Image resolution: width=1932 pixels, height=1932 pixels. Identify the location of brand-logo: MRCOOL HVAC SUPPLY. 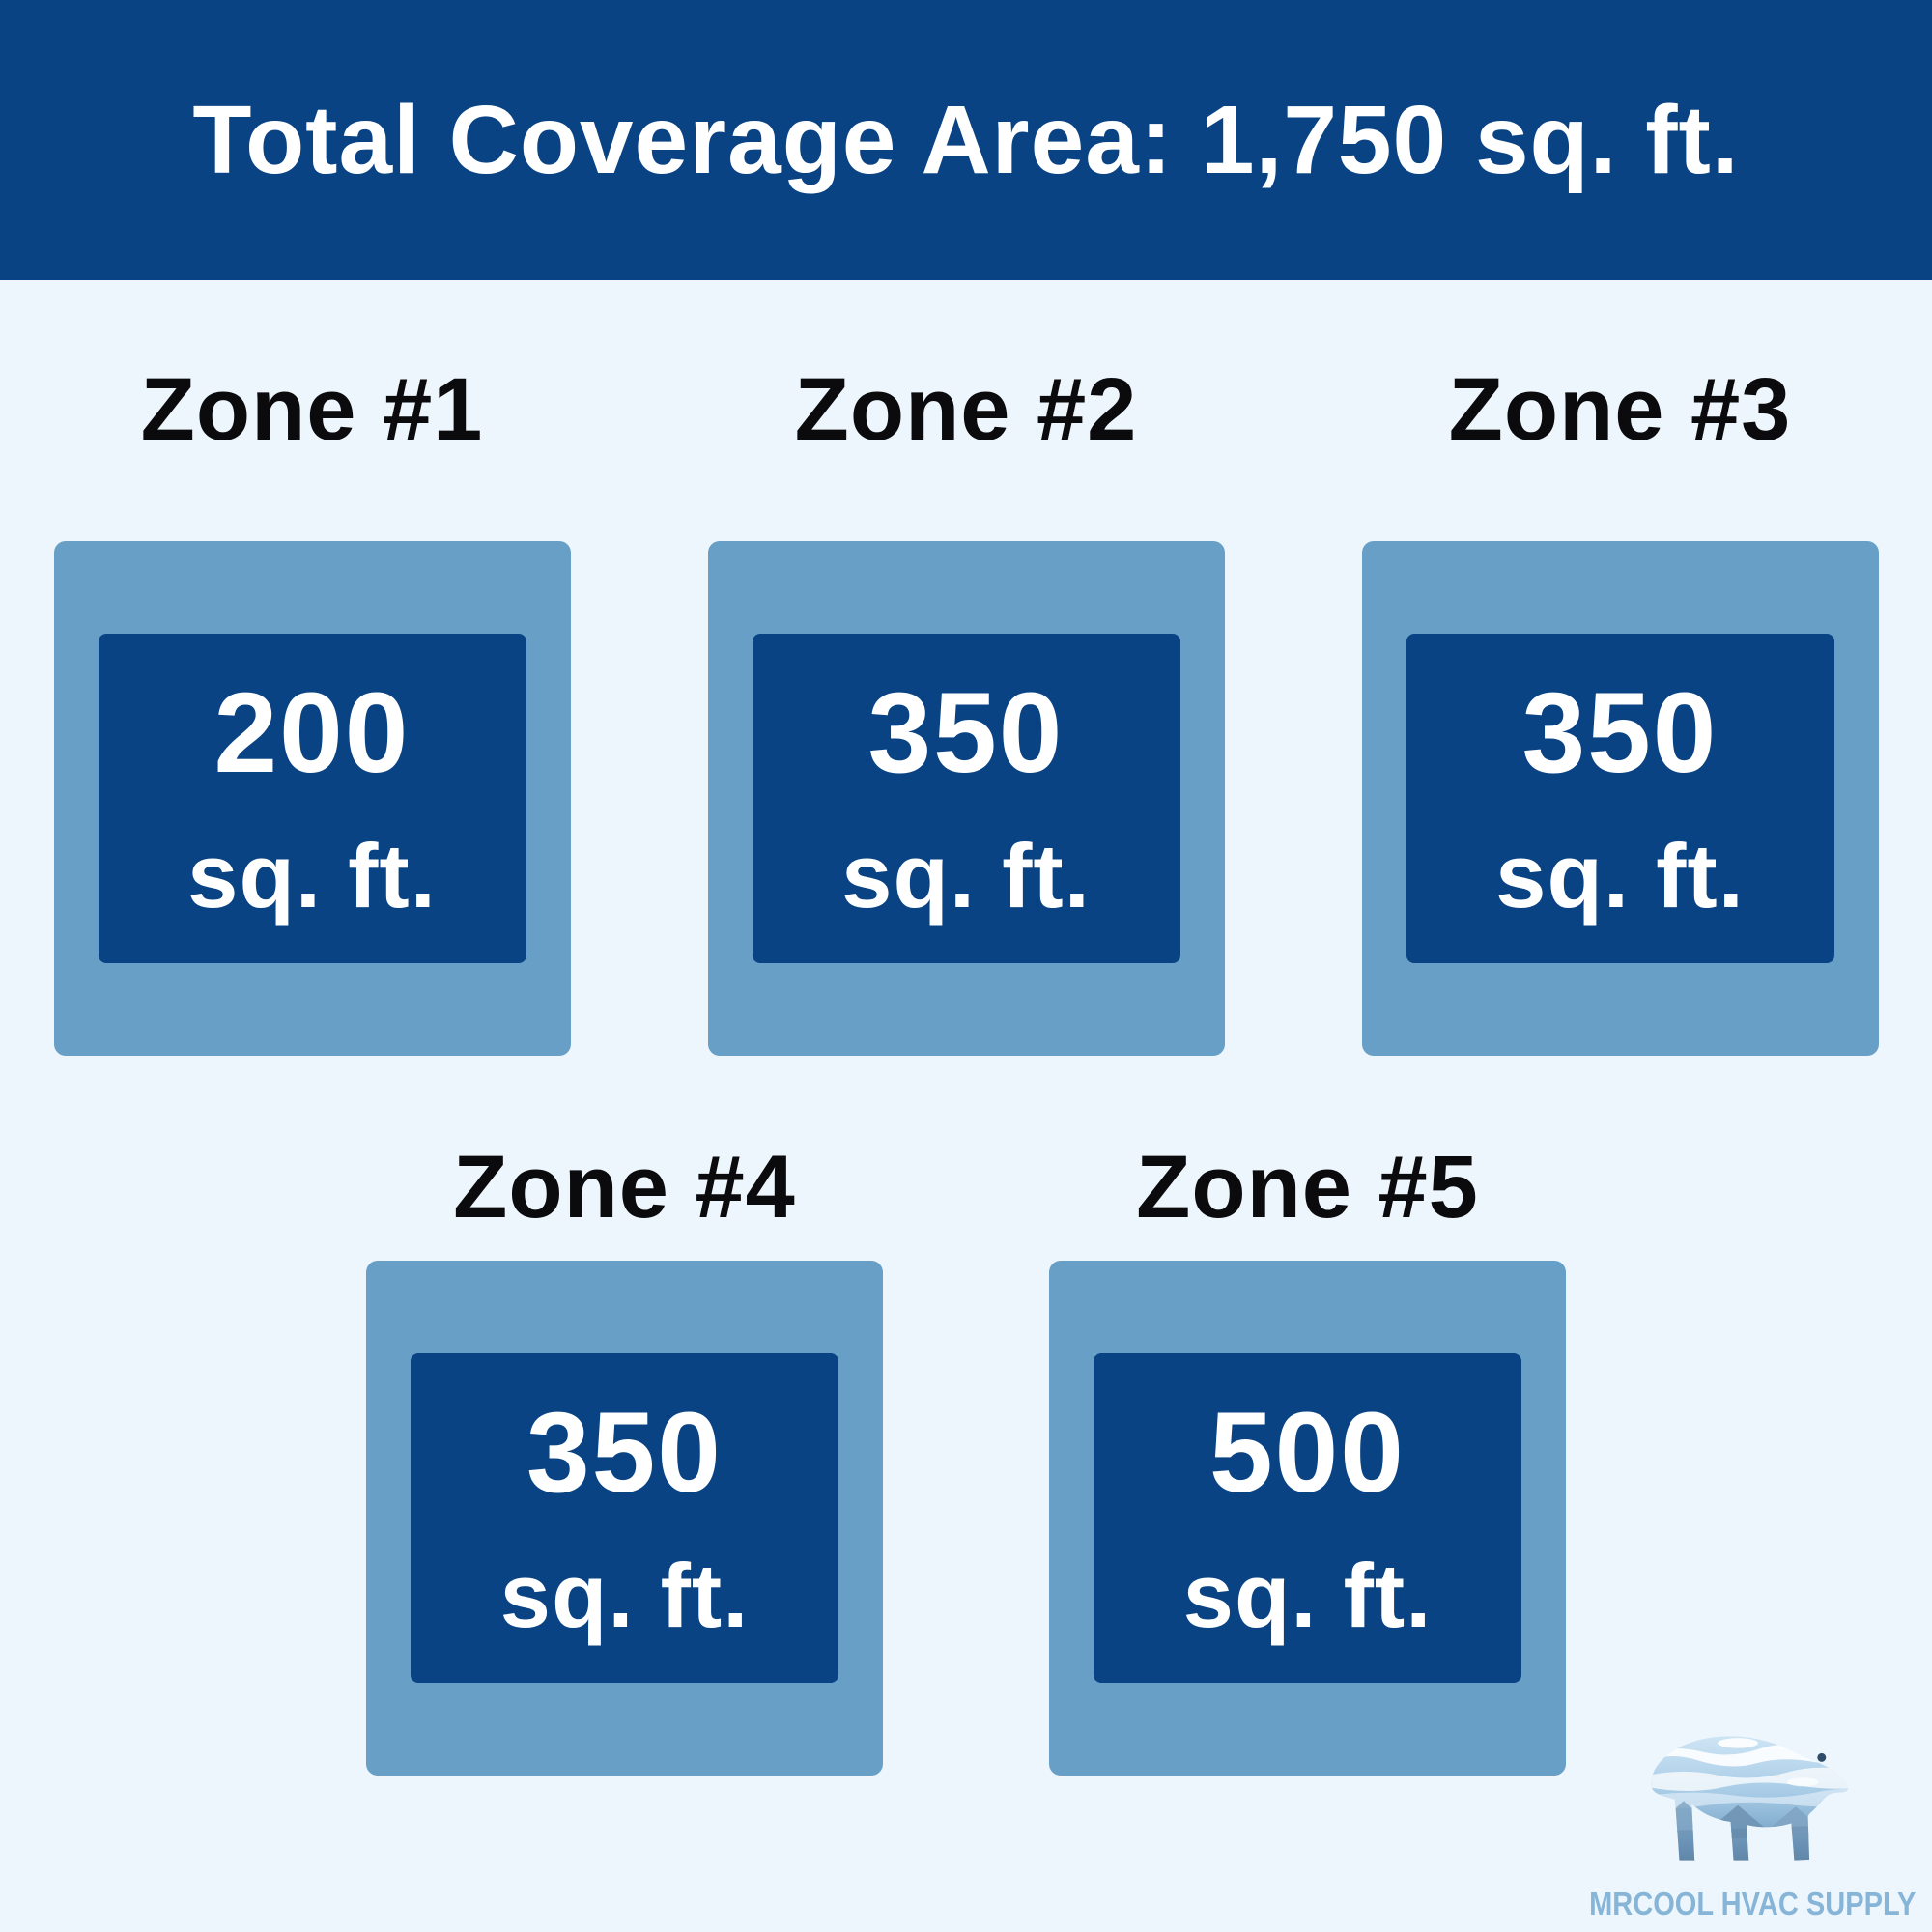
(1752, 1819).